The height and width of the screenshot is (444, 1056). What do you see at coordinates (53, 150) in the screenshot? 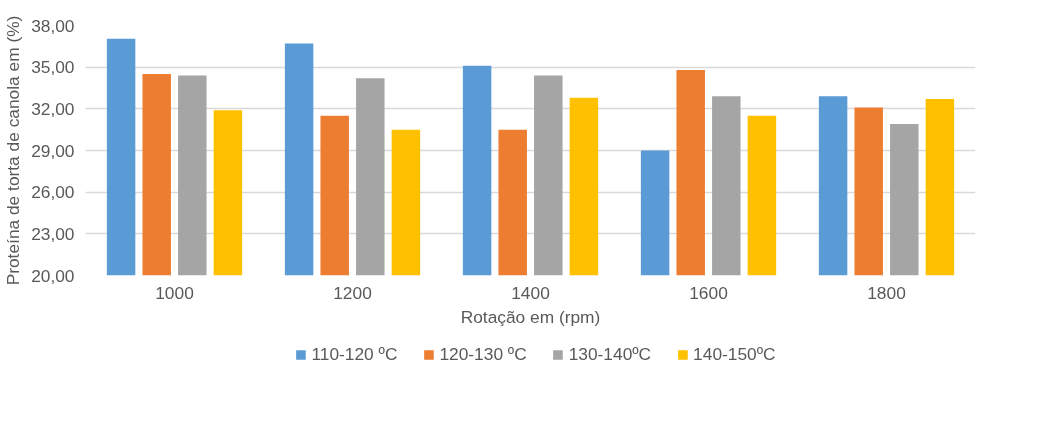
I see `y-tick-label: 29,00` at bounding box center [53, 150].